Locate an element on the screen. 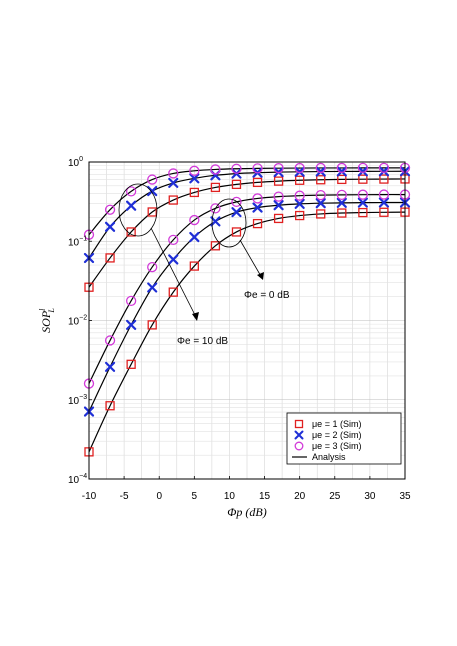  y-tick-label: 10⁻¹ is located at coordinates (77, 241).